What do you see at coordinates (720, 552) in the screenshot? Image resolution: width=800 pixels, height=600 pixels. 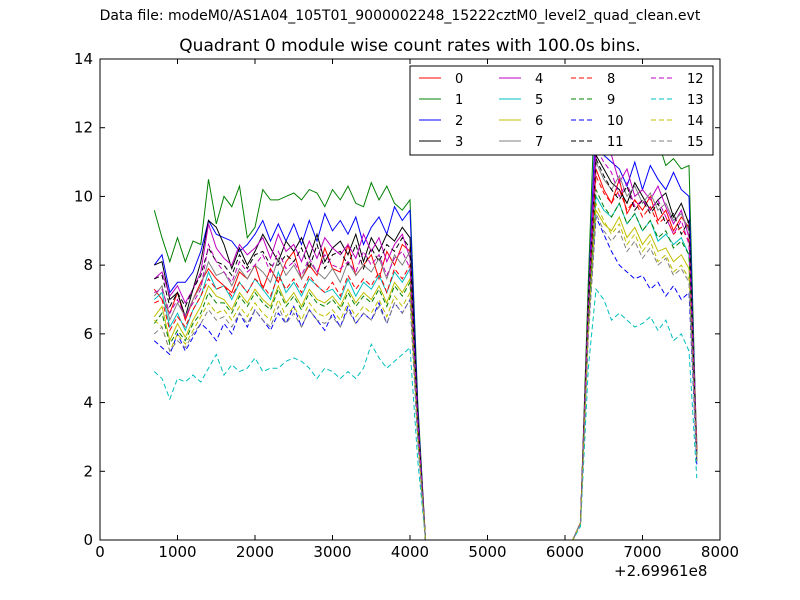 I see `x-tick-label: 8000` at bounding box center [720, 552].